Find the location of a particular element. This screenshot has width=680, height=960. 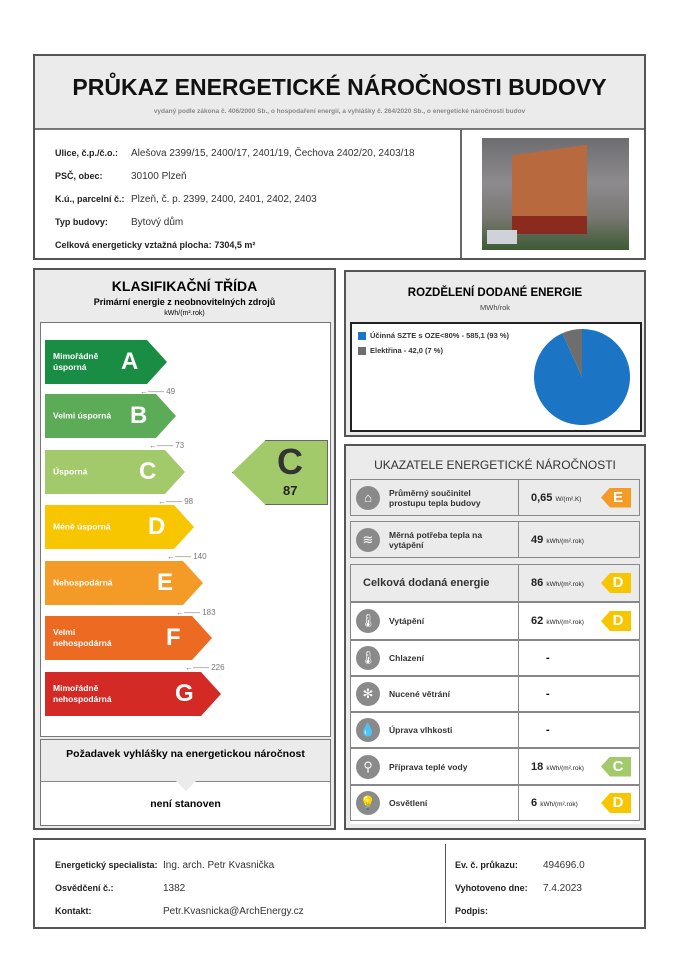

class-label: Velmi nehospodárná is located at coordinates (82, 637).